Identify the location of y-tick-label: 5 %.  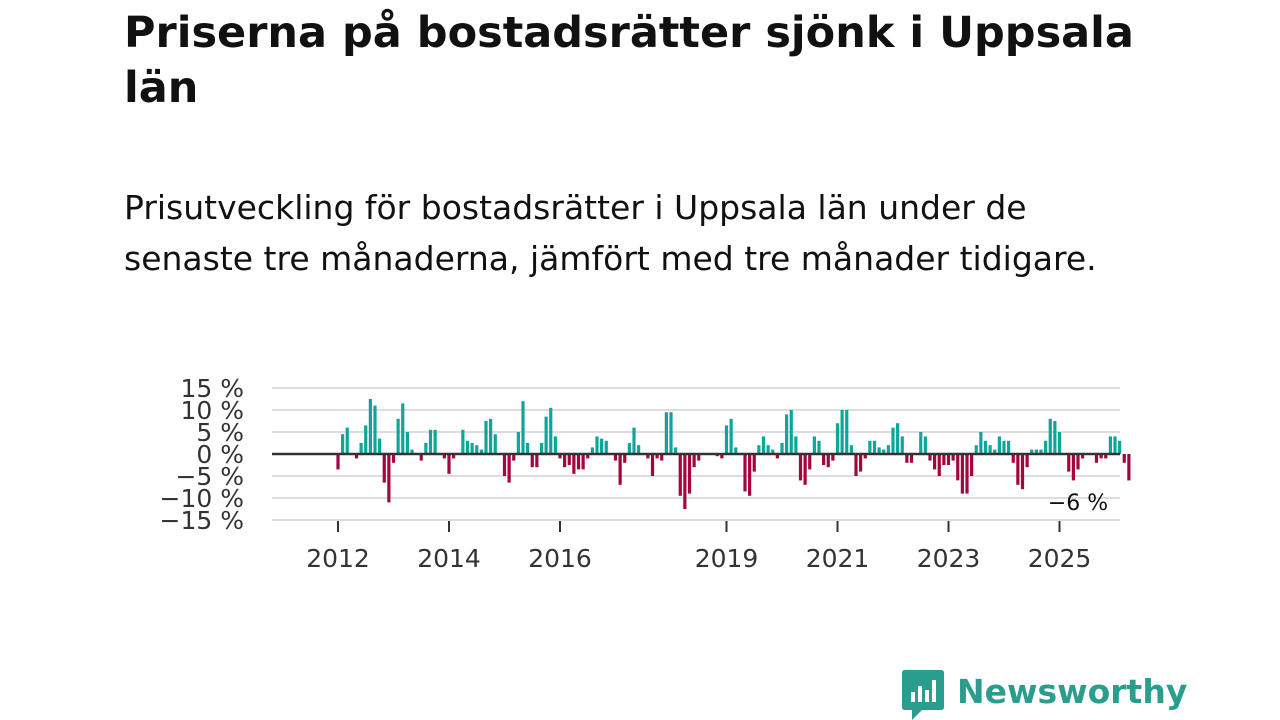
(220, 432).